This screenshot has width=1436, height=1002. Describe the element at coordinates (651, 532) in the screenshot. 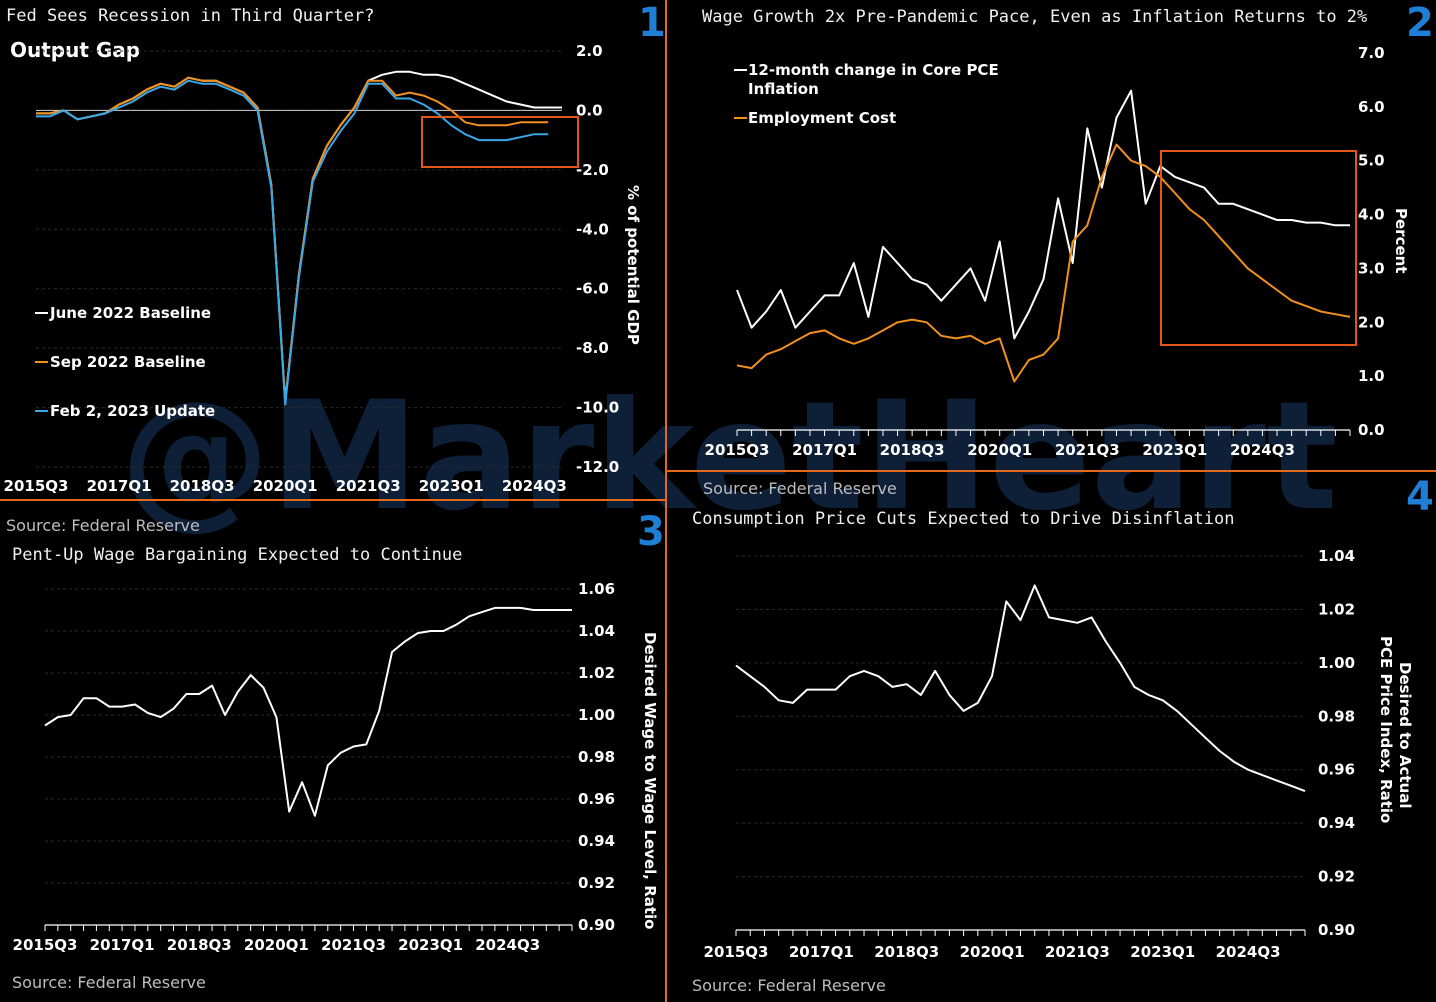

I see `panel-3-number: 3` at that location.